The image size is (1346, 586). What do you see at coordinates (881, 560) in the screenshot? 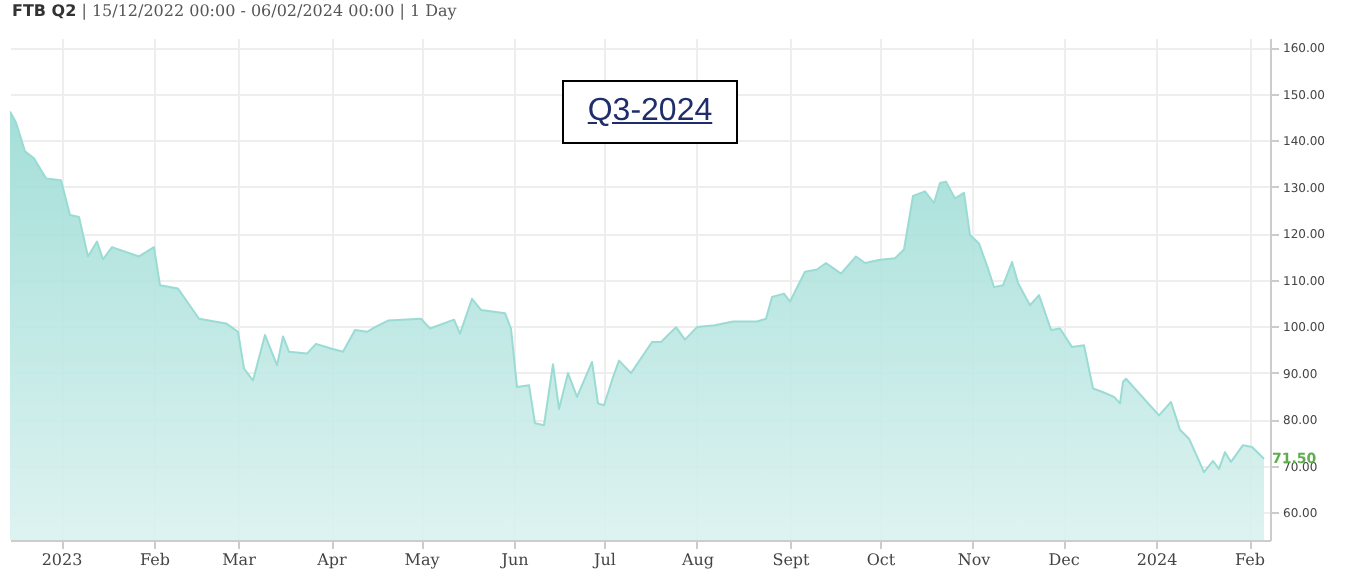
I see `x-tick-label: Oct` at bounding box center [881, 560].